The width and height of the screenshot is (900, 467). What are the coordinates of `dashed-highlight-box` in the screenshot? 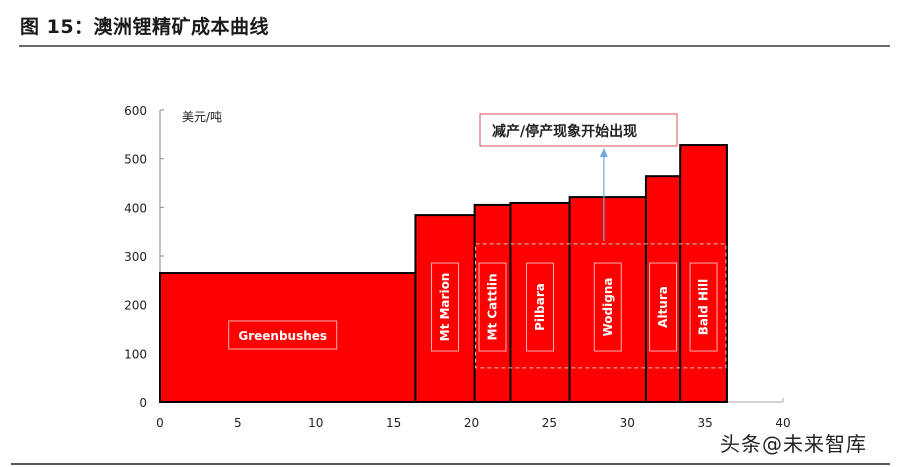 It's located at (601, 306).